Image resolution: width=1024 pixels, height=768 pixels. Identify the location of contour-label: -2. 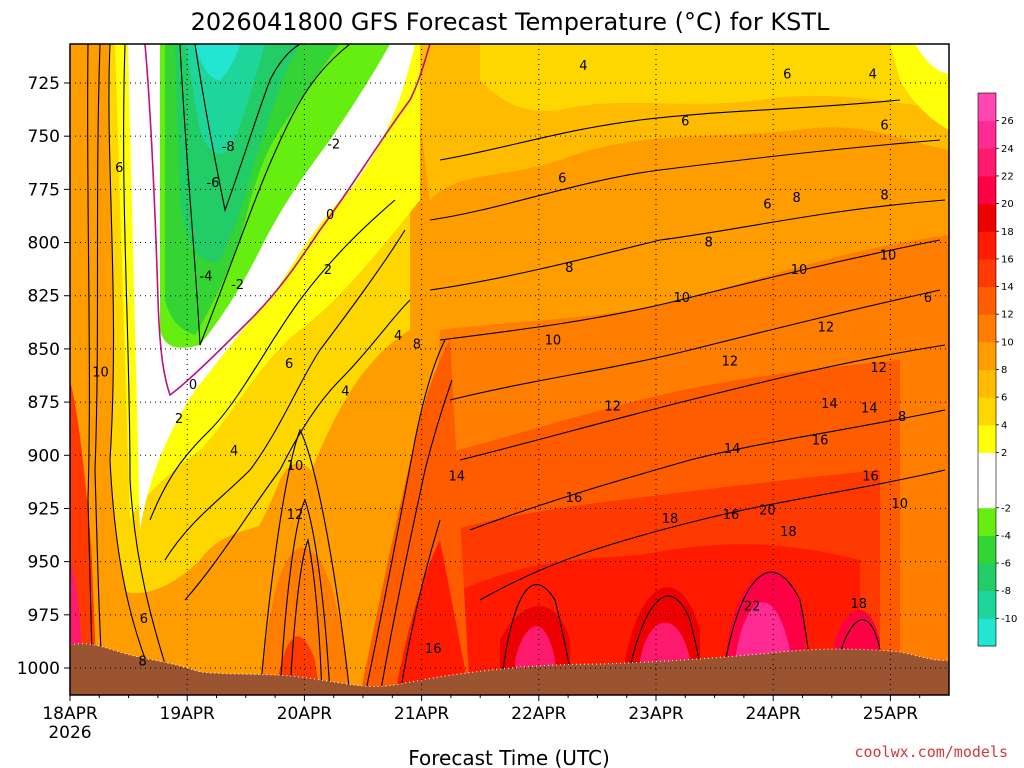
(237, 285).